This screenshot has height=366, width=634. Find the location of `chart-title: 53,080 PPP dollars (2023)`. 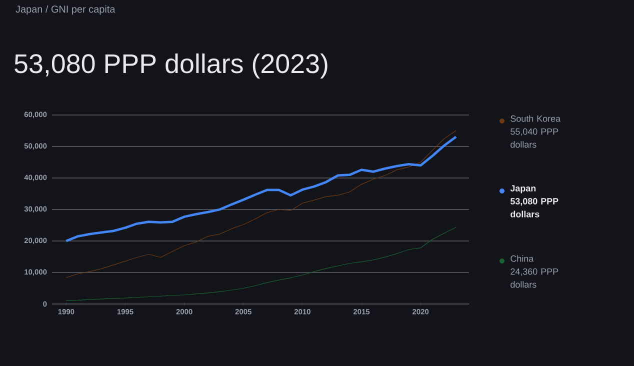

chart-title: 53,080 PPP dollars (2023) is located at coordinates (171, 66).